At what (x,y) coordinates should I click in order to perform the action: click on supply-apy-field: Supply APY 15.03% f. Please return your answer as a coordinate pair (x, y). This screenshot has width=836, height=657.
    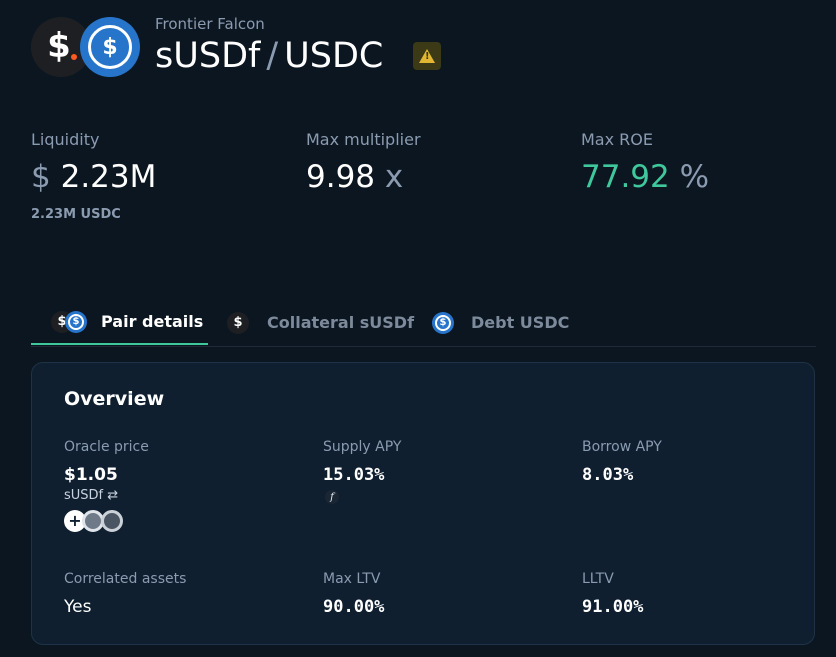
    Looking at the image, I should click on (362, 471).